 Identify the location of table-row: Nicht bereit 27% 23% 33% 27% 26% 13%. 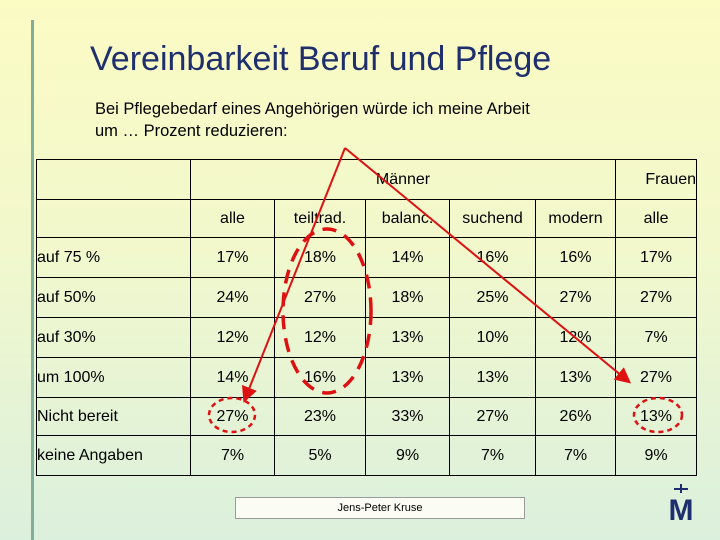
(367, 416).